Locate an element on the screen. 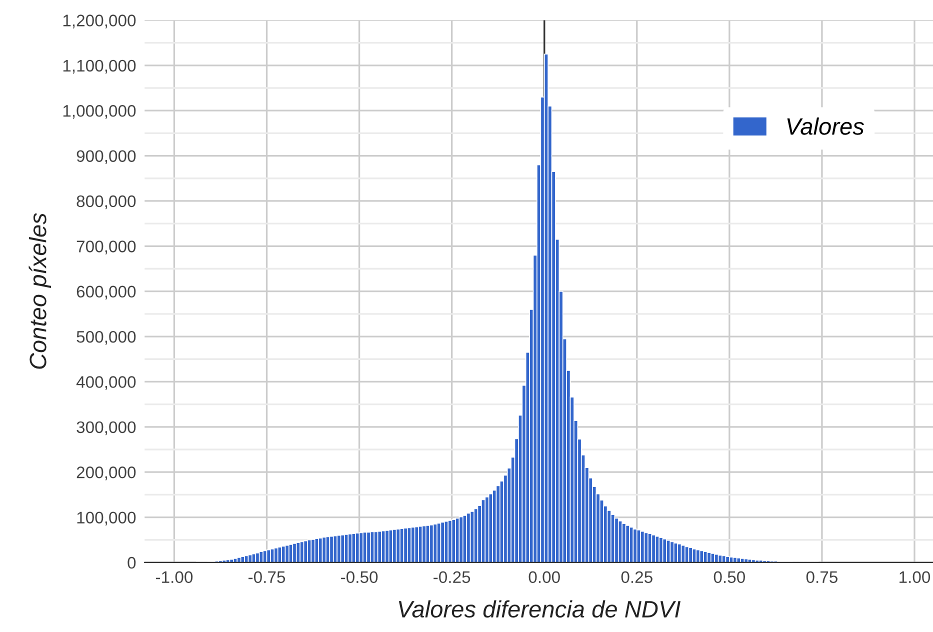  x-tick-label: -0.50 is located at coordinates (359, 577).